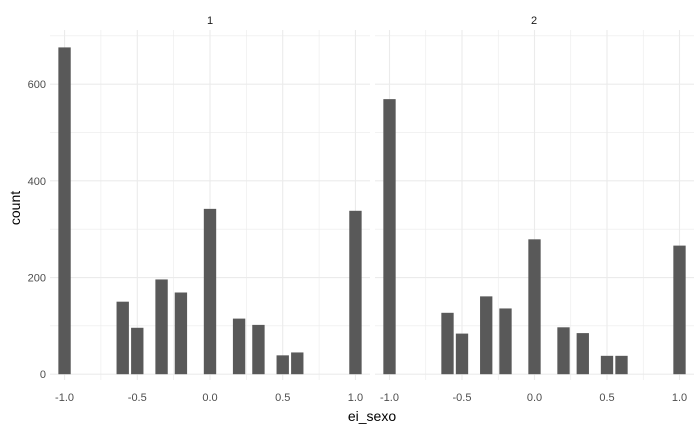  Describe the element at coordinates (534, 21) in the screenshot. I see `panel-2-strip-label: 2` at that location.